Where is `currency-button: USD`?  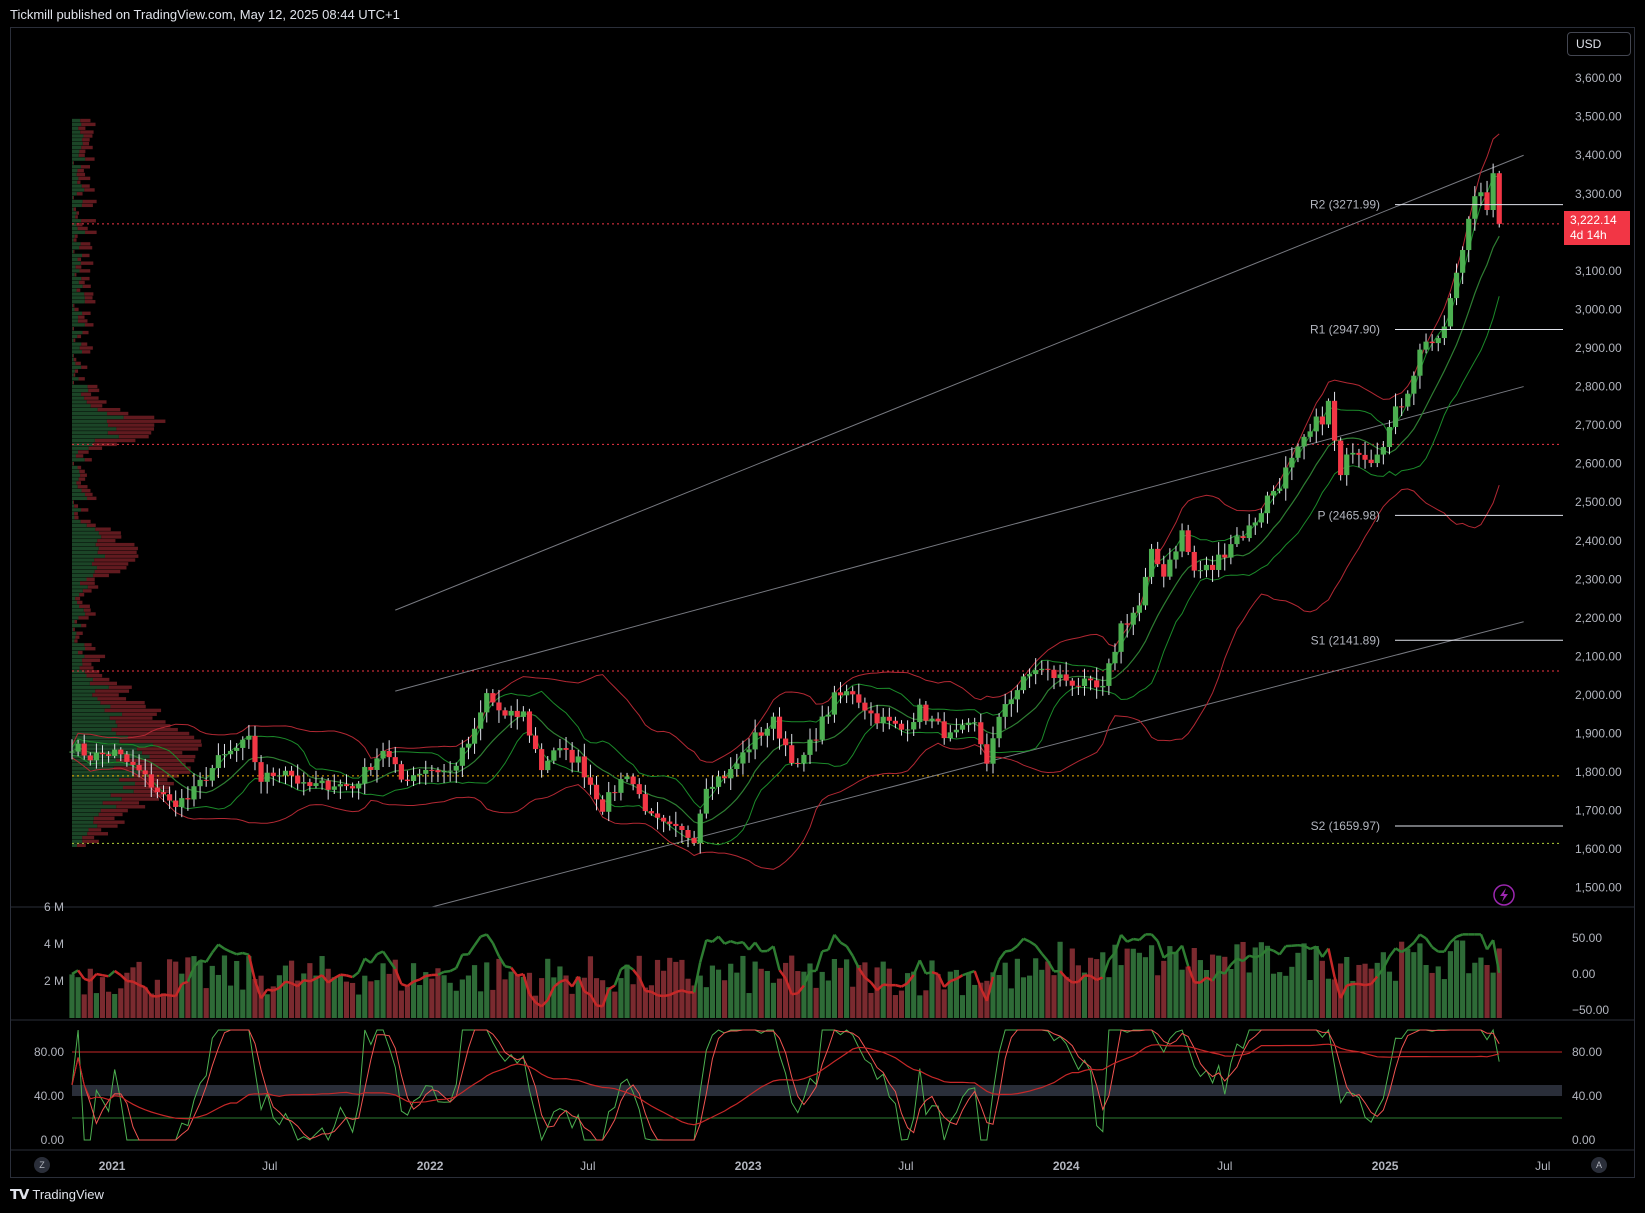
currency-button: USD is located at coordinates (1599, 44).